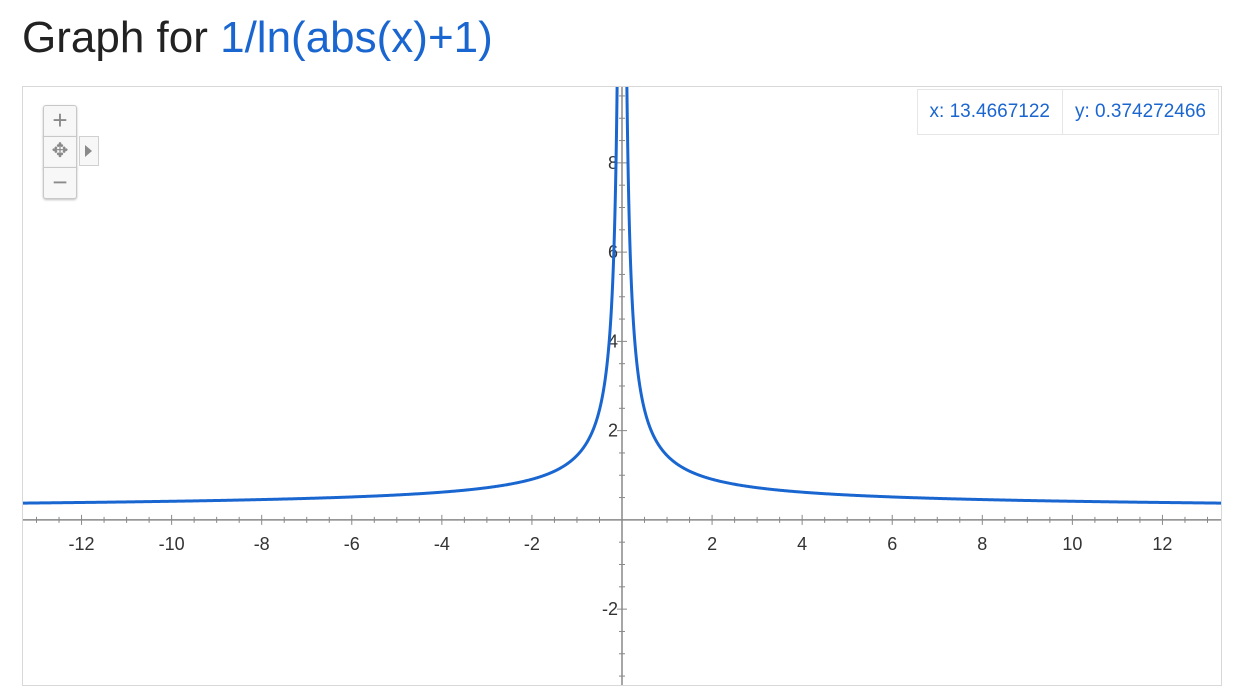  What do you see at coordinates (442, 544) in the screenshot?
I see `x-tick-label: -4` at bounding box center [442, 544].